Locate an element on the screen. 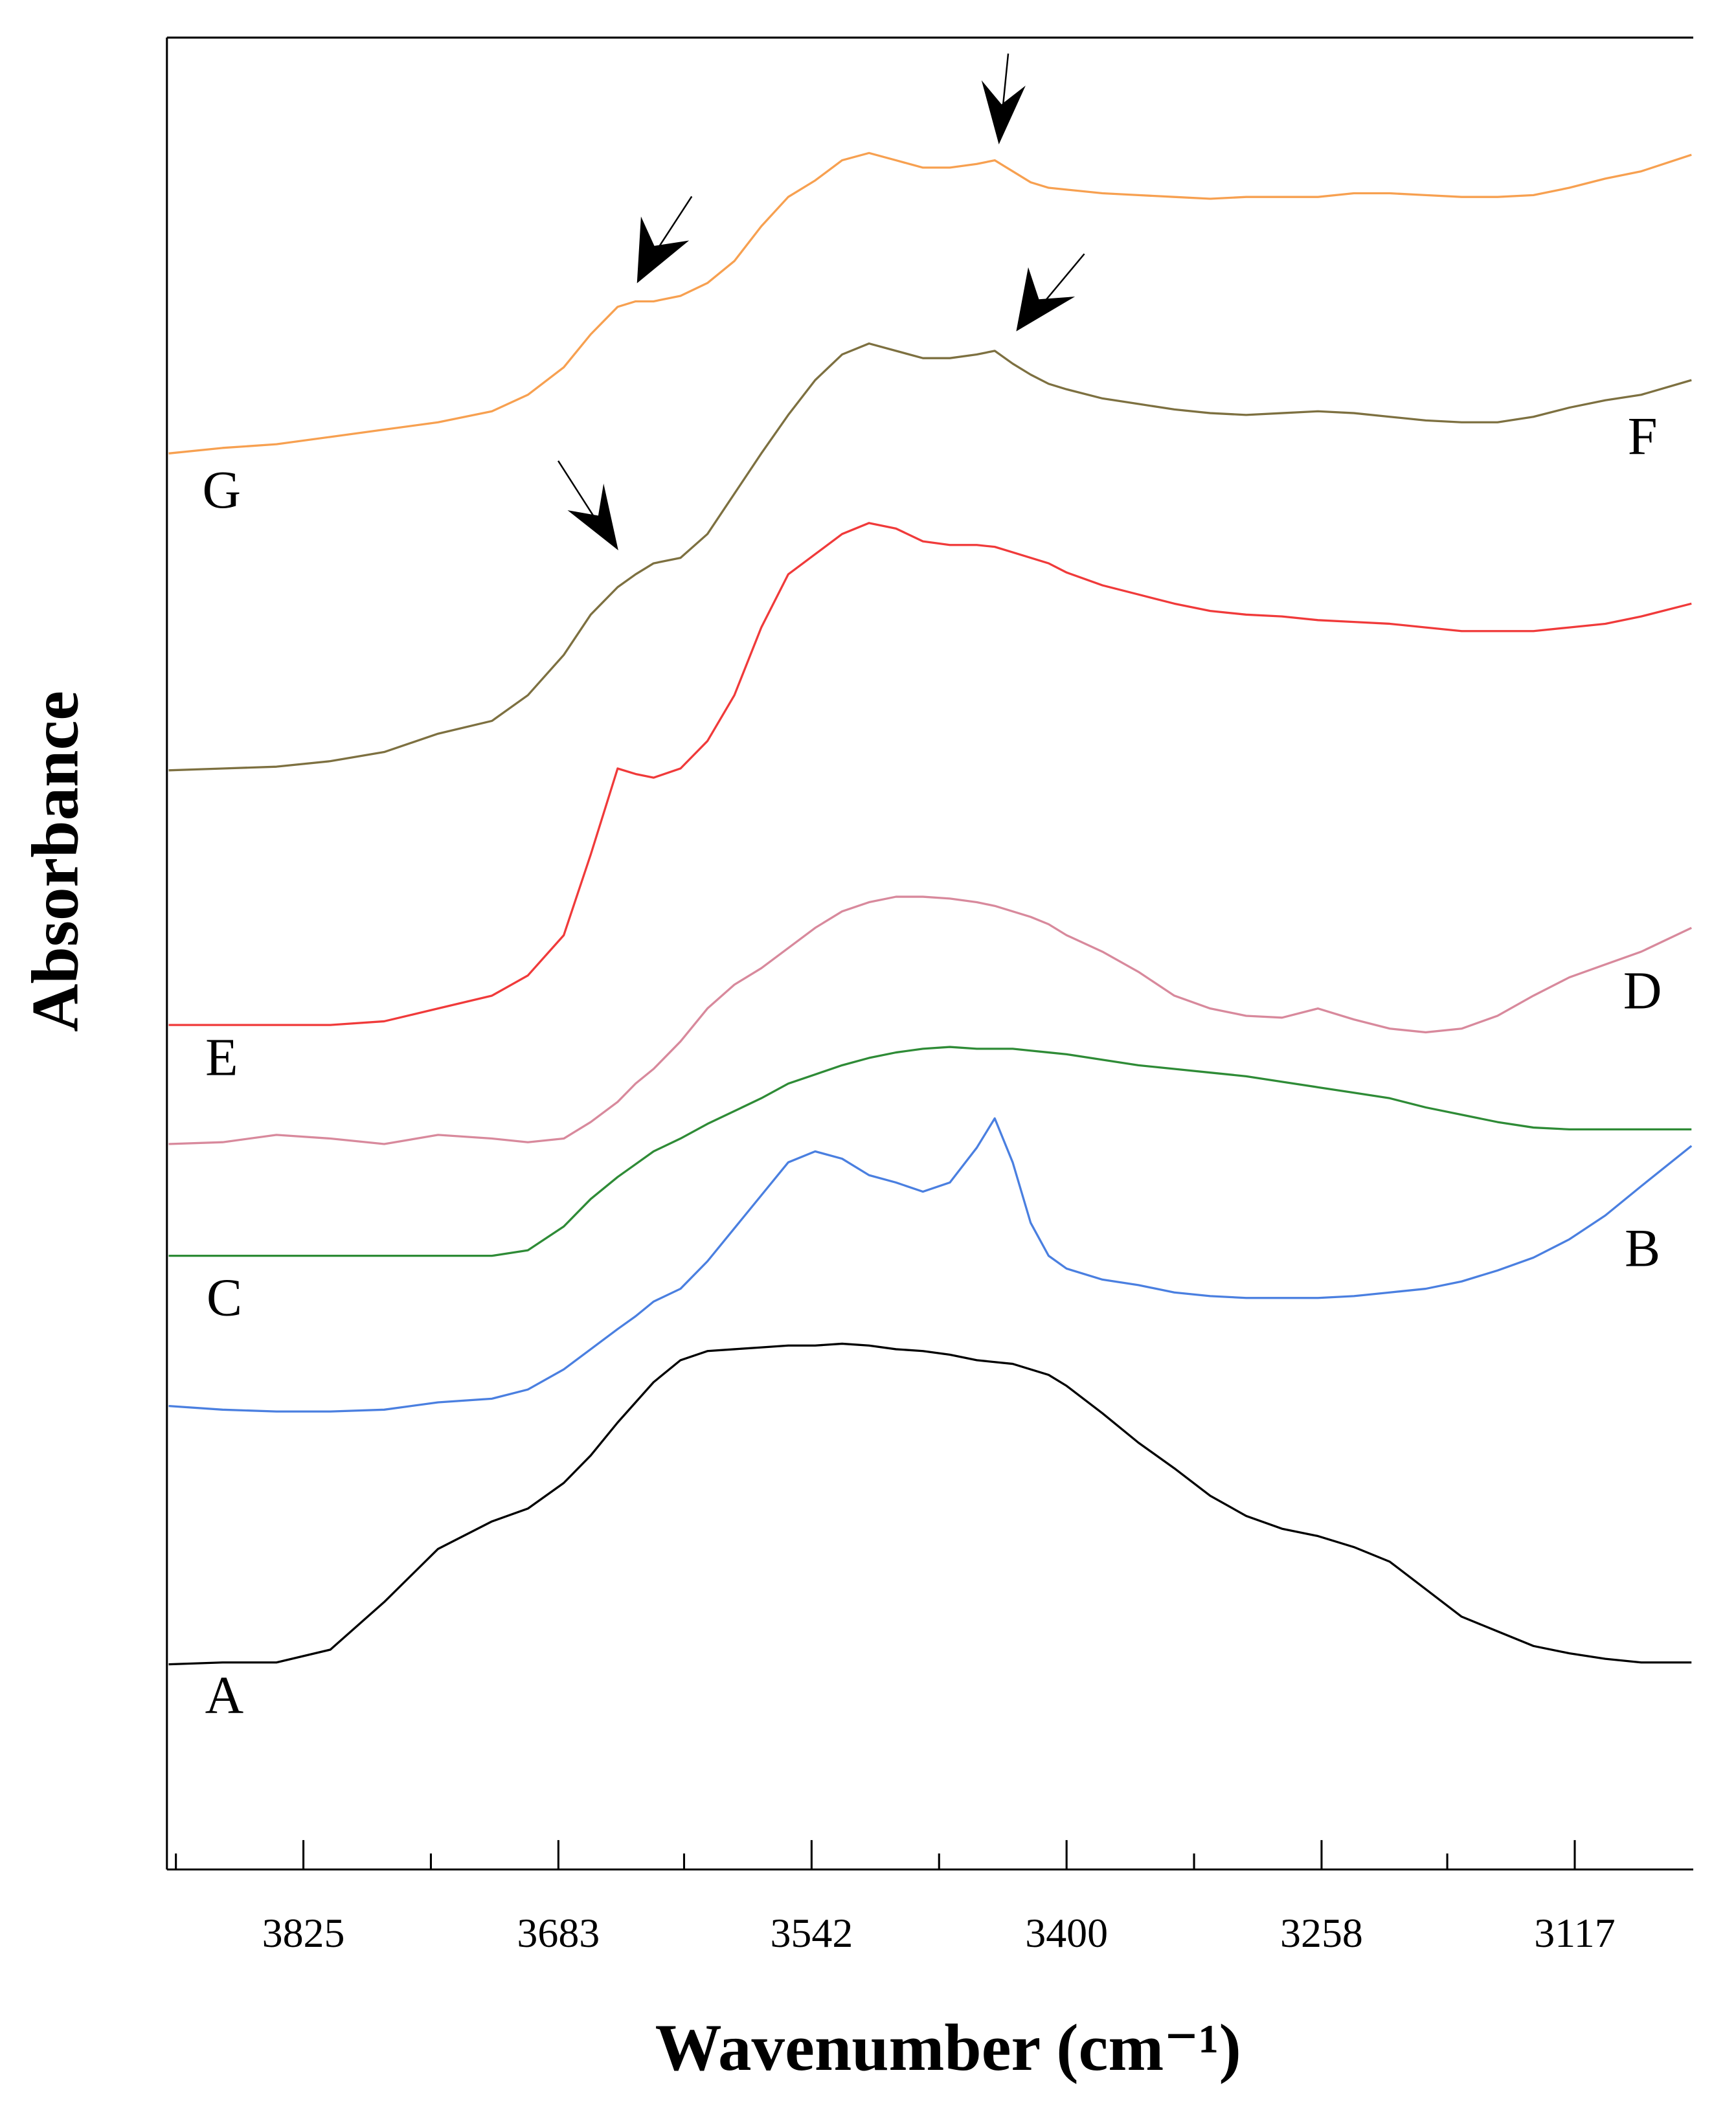 Image resolution: width=1736 pixels, height=2110 pixels. series-label: A is located at coordinates (225, 1695).